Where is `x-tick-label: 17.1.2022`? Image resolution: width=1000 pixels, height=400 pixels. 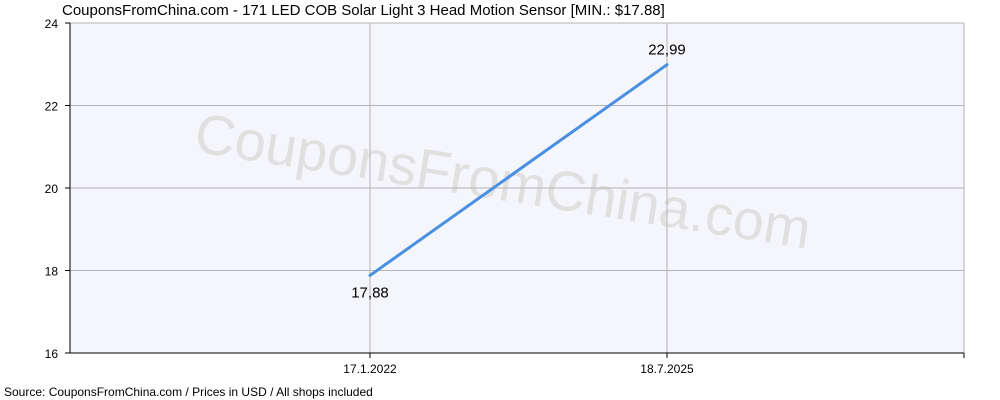 x-tick-label: 17.1.2022 is located at coordinates (370, 369).